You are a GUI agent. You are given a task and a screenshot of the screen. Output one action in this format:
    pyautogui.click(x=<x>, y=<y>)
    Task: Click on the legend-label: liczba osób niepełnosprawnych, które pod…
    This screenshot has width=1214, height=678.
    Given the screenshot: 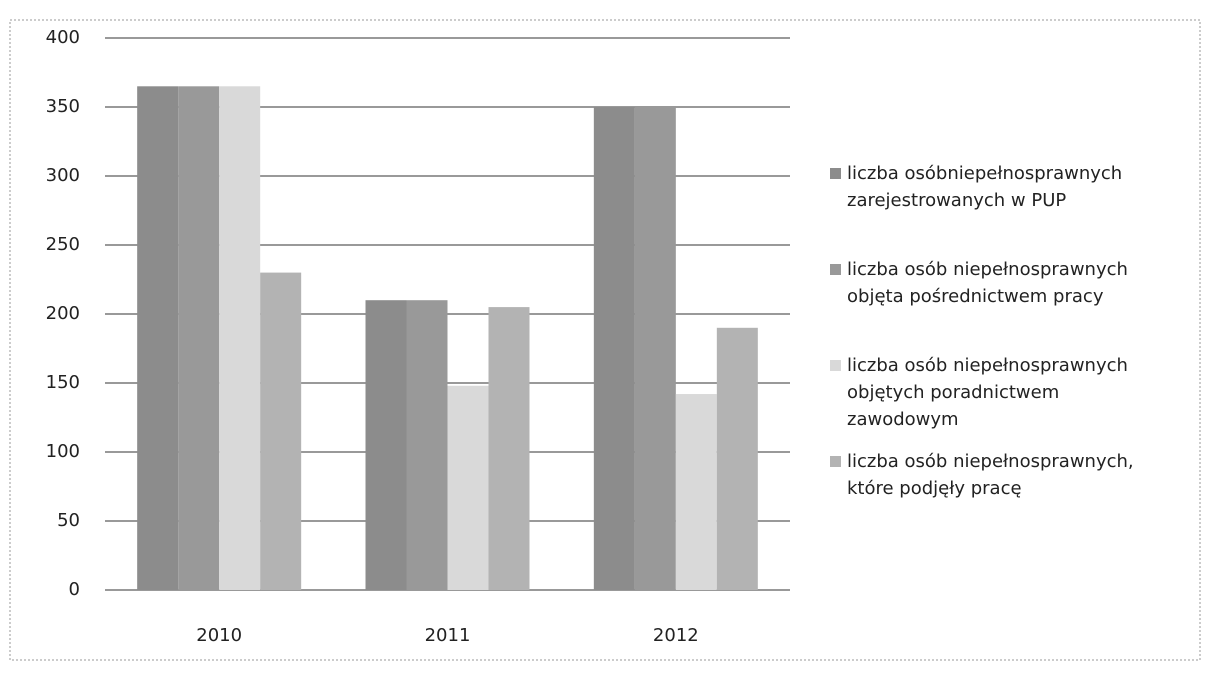 What is the action you would take?
    pyautogui.click(x=990, y=475)
    